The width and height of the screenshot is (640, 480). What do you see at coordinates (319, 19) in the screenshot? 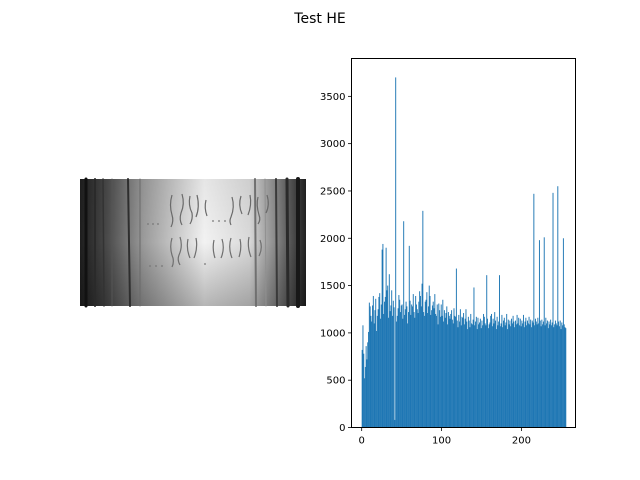
I see `figure-title: Test HE` at bounding box center [319, 19].